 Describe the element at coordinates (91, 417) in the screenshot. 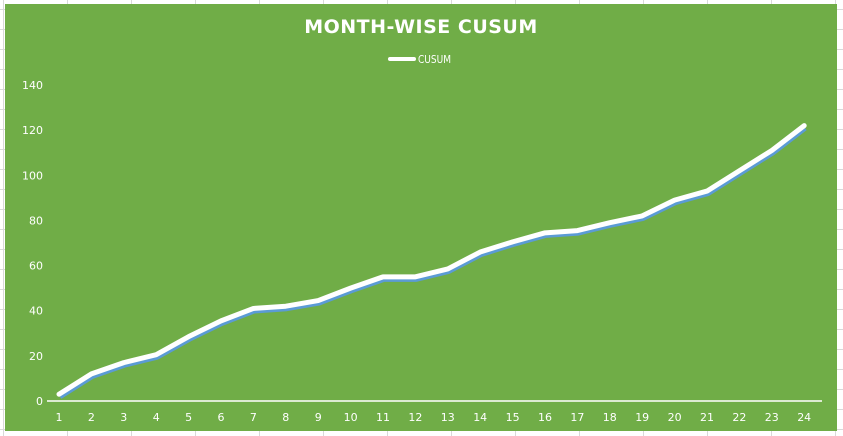

I see `x-tick-label: 2` at that location.